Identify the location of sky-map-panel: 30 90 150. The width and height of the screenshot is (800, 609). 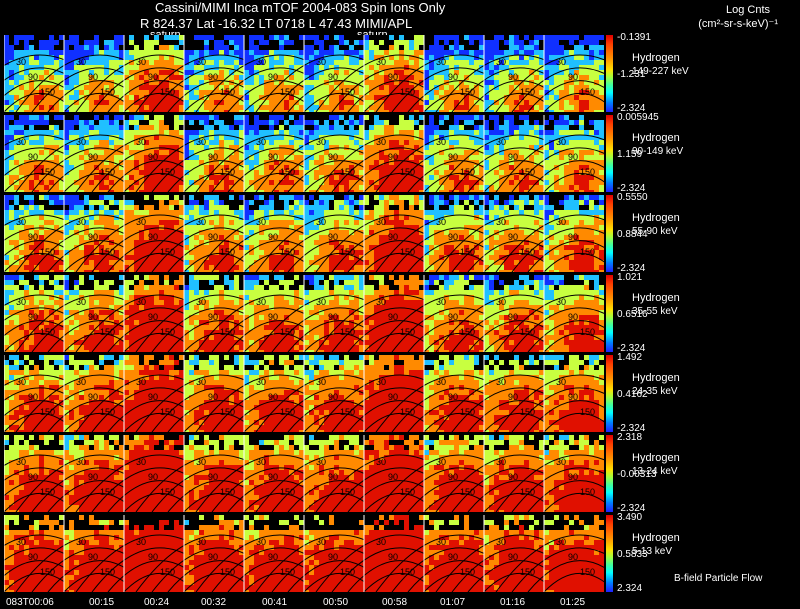
(280, 393).